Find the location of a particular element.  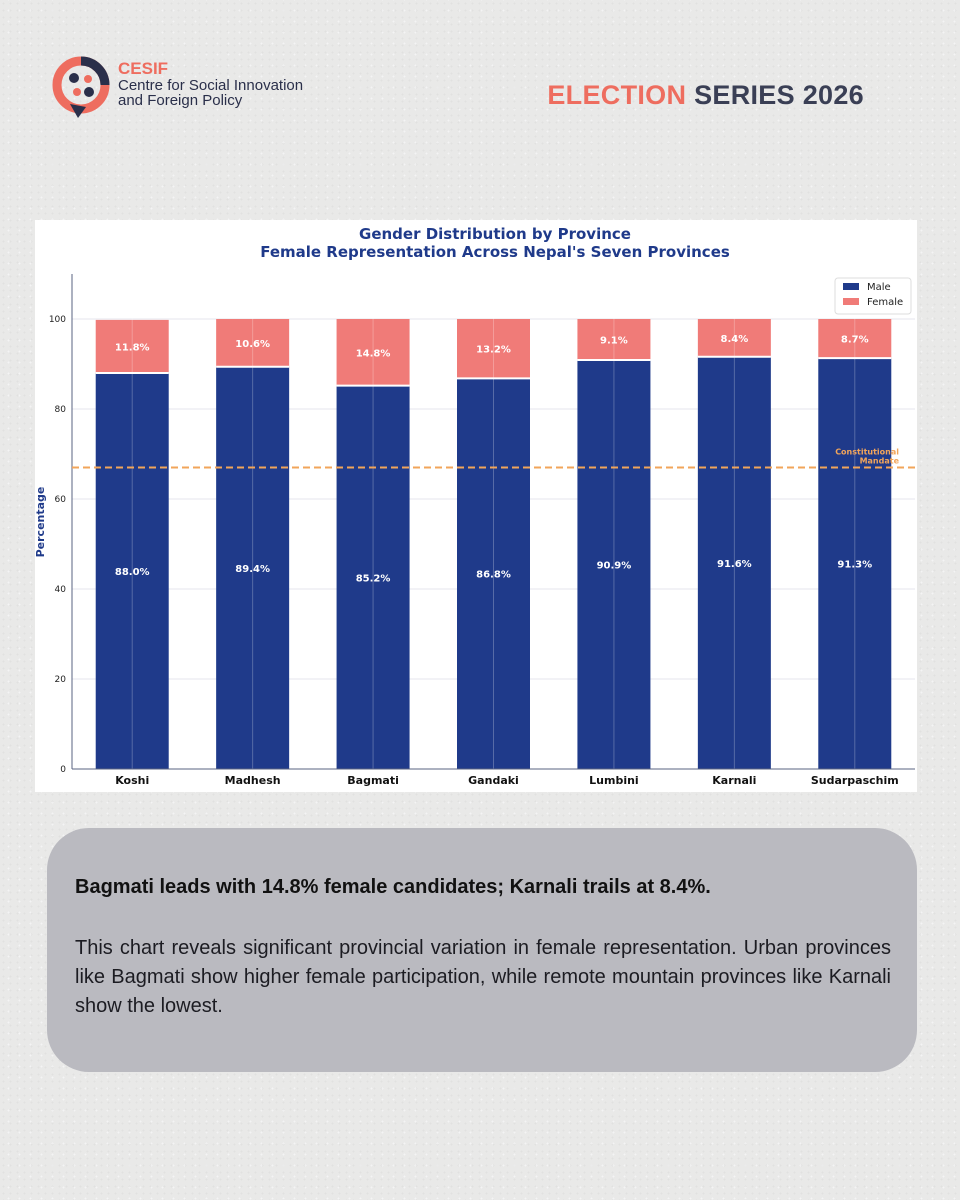

series-title: ELECTION SERIES 2026 is located at coordinates (705, 95).